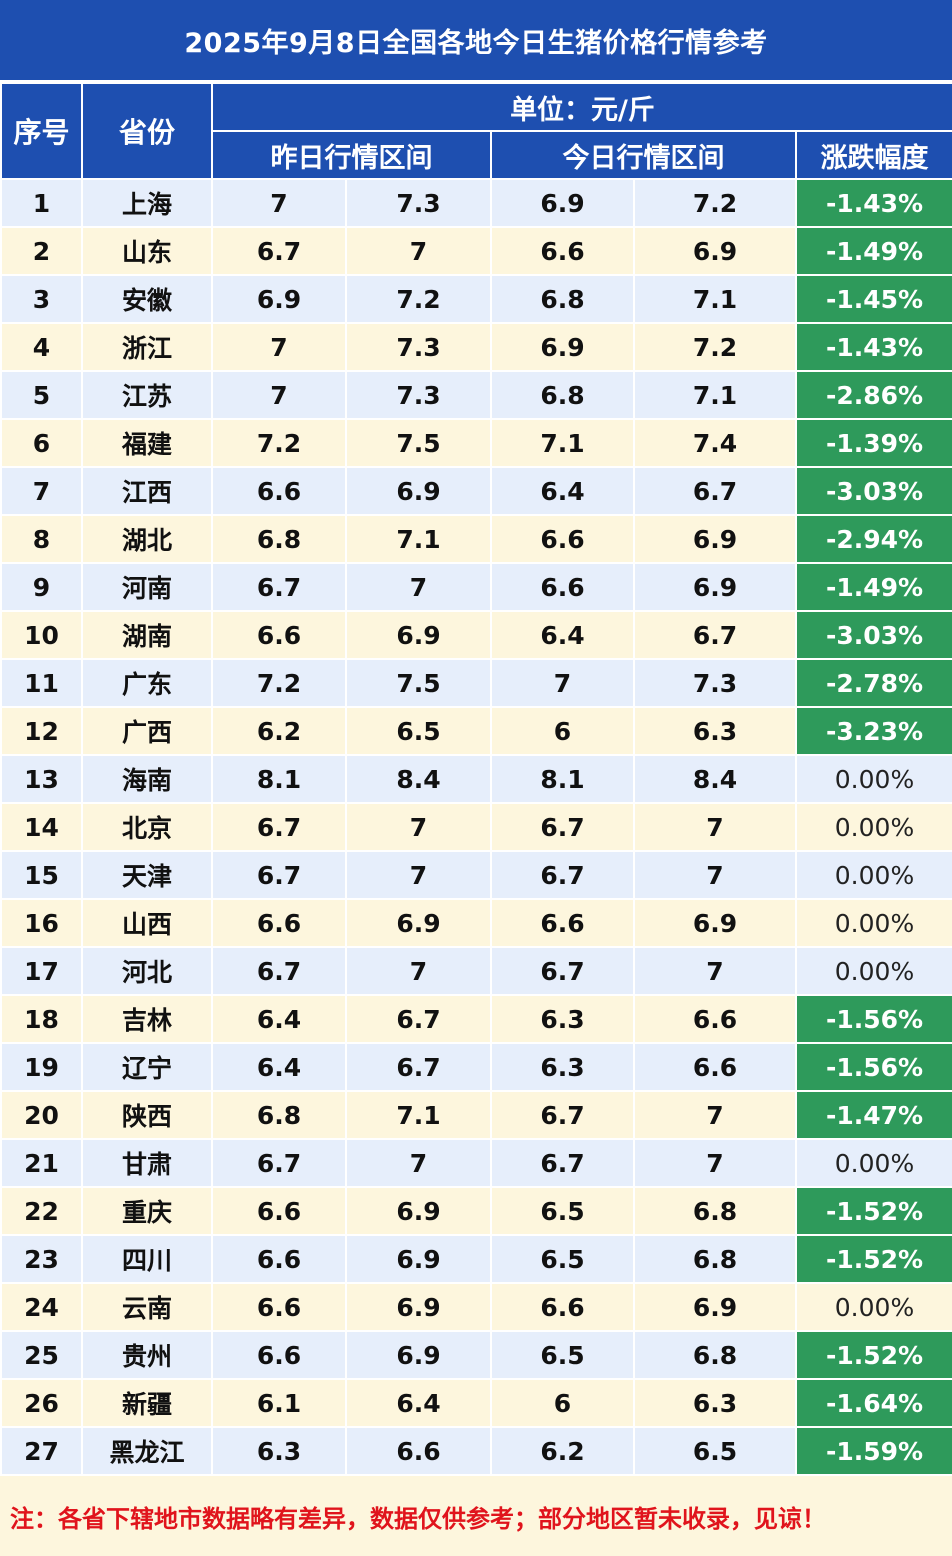  Describe the element at coordinates (41, 827) in the screenshot. I see `cell-index: 14` at that location.